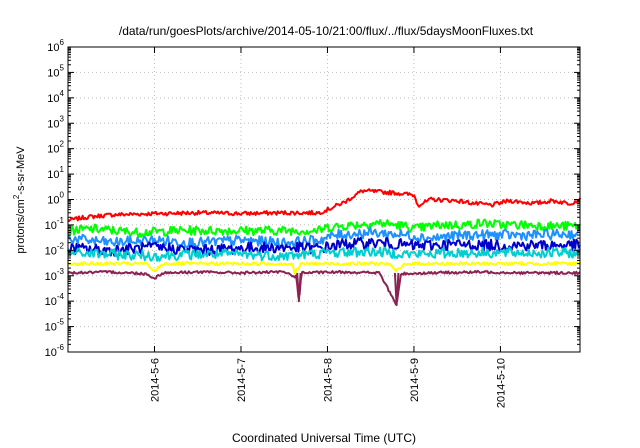 This screenshot has width=640, height=448. I want to click on y-tick-exponent: -3, so click(61, 271).